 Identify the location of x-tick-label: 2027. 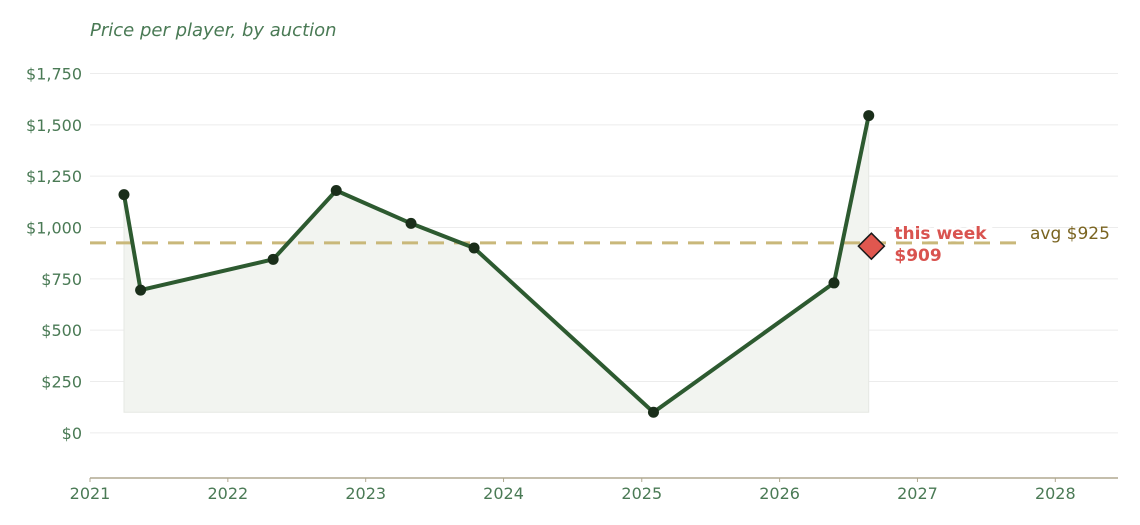
(917, 493).